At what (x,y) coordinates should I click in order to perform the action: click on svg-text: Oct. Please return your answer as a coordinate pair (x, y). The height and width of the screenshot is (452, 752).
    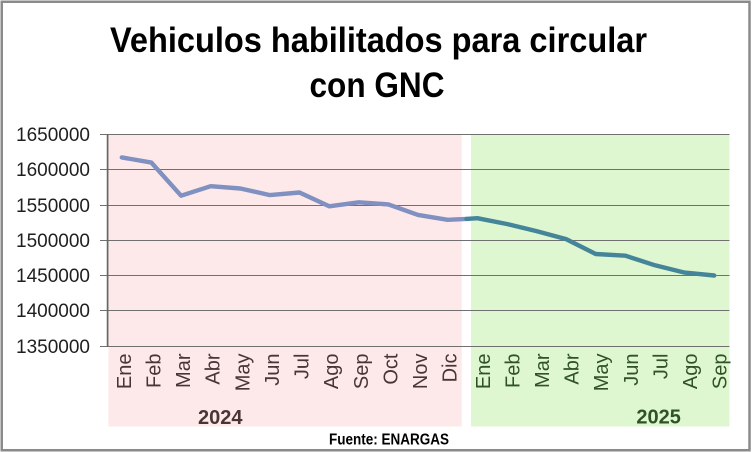
    Looking at the image, I should click on (391, 369).